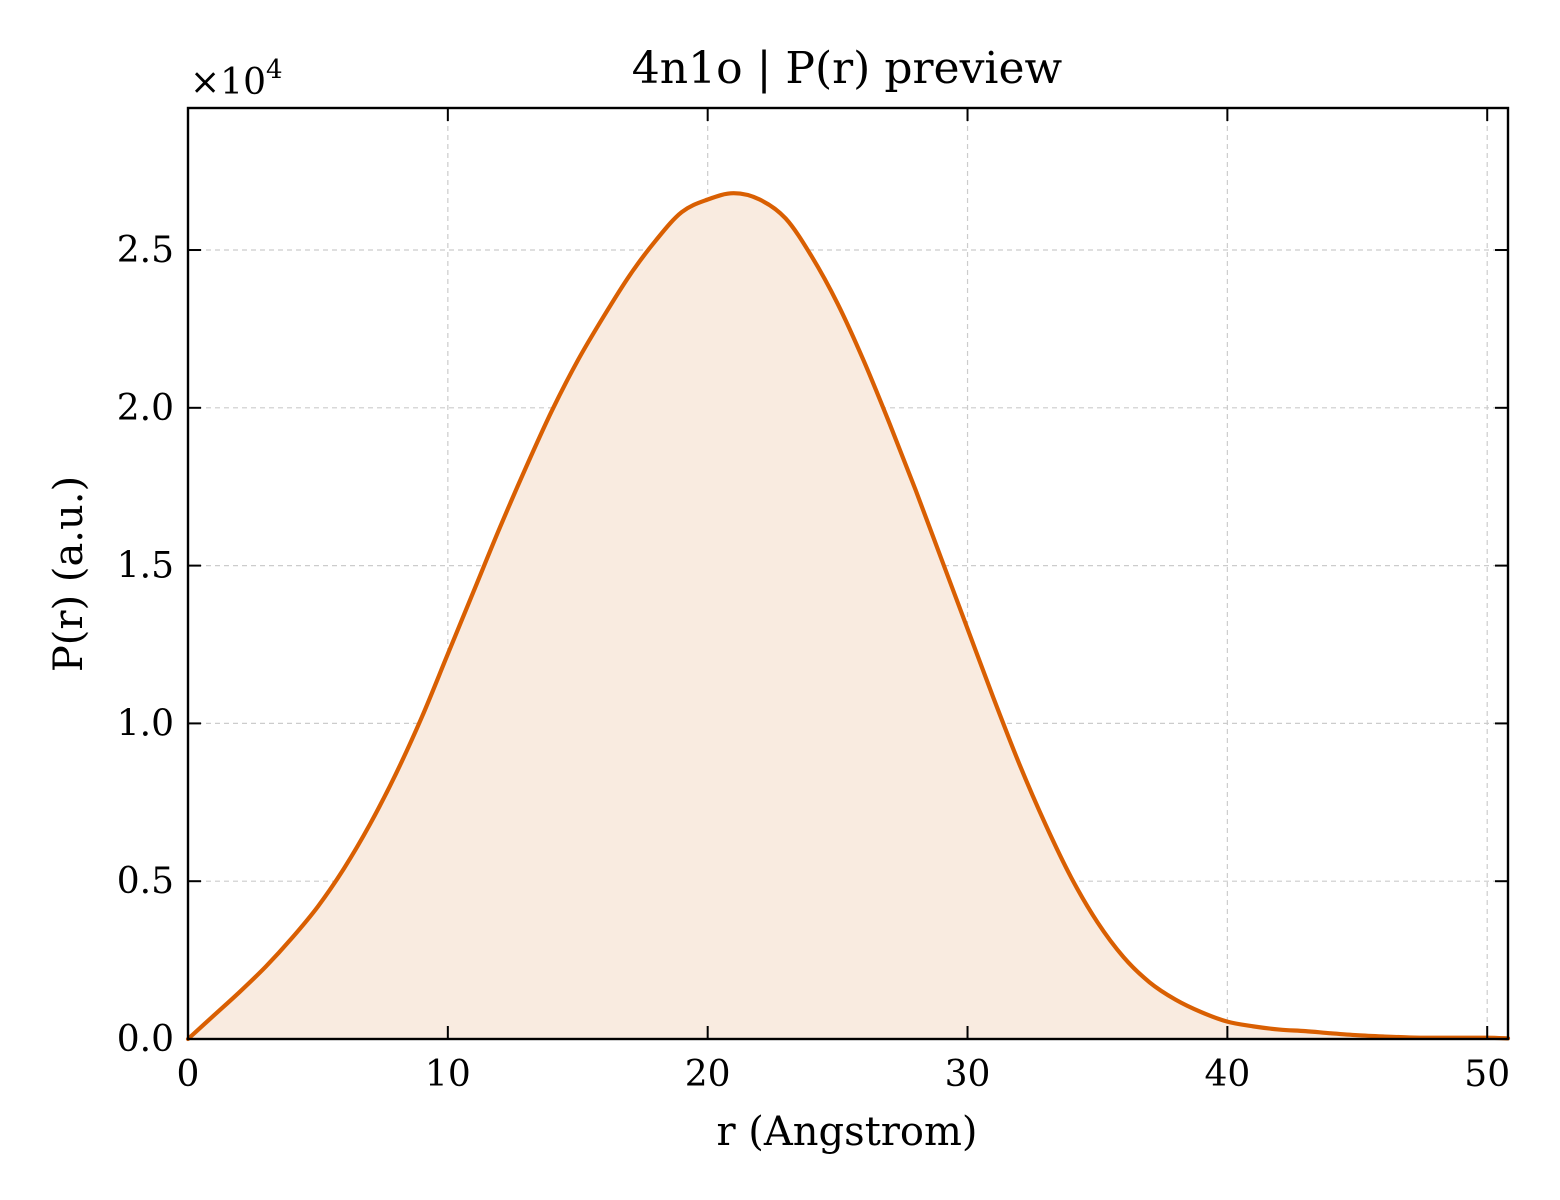 The width and height of the screenshot is (1560, 1200). I want to click on y-tick-label: 1.0, so click(145, 723).